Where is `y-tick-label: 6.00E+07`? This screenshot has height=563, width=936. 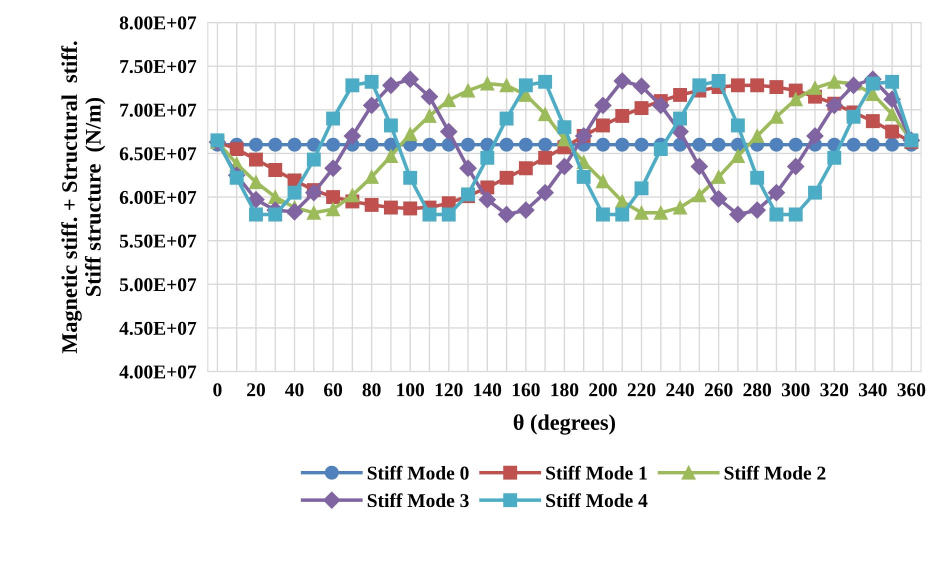
y-tick-label: 6.00E+07 is located at coordinates (158, 197).